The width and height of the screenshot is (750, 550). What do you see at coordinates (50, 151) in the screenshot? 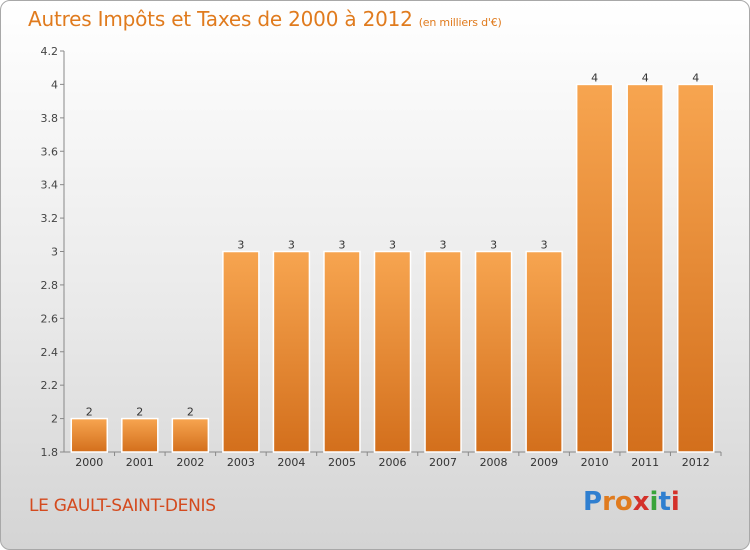
I see `y-tick-label: 3.6` at bounding box center [50, 151].